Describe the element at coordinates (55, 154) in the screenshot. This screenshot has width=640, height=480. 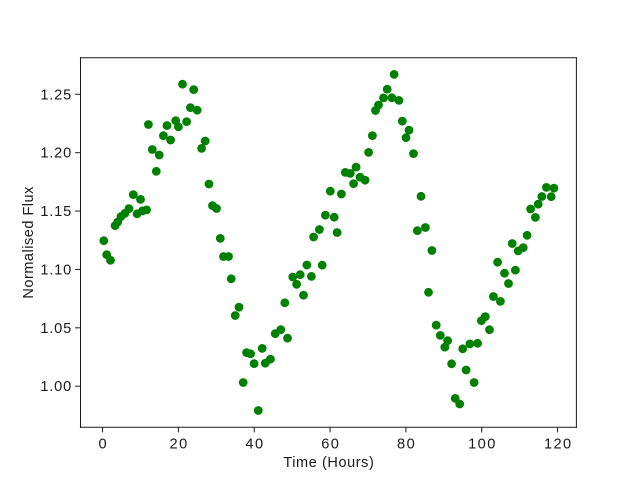
I see `svg-text: 1.20` at that location.